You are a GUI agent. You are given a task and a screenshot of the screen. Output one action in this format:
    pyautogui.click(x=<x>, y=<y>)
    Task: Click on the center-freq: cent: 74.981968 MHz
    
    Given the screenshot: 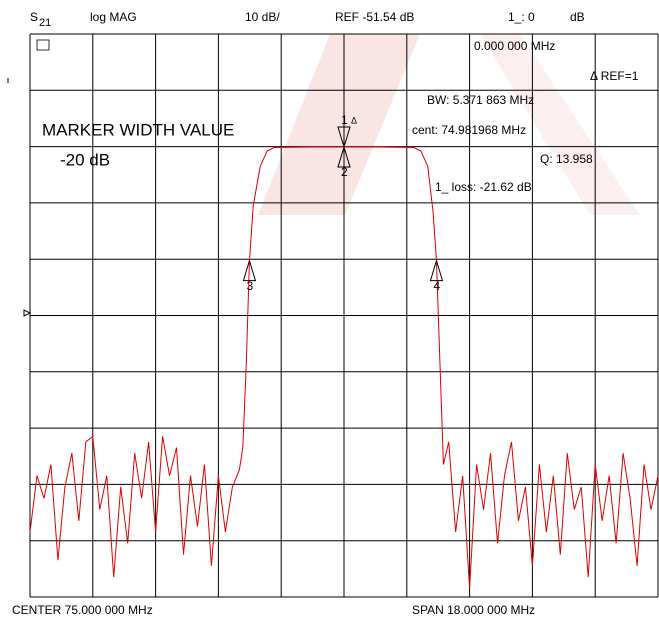 What is the action you would take?
    pyautogui.click(x=469, y=130)
    